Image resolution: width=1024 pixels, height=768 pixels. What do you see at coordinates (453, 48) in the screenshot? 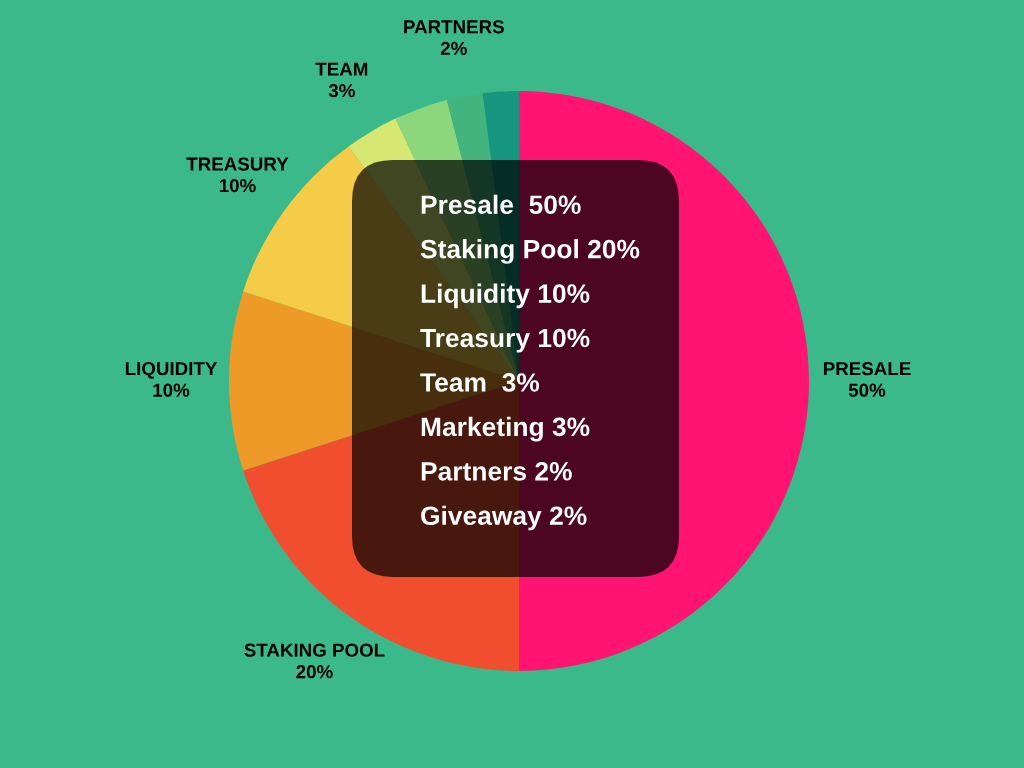
I see `data-label: 2%` at bounding box center [453, 48].